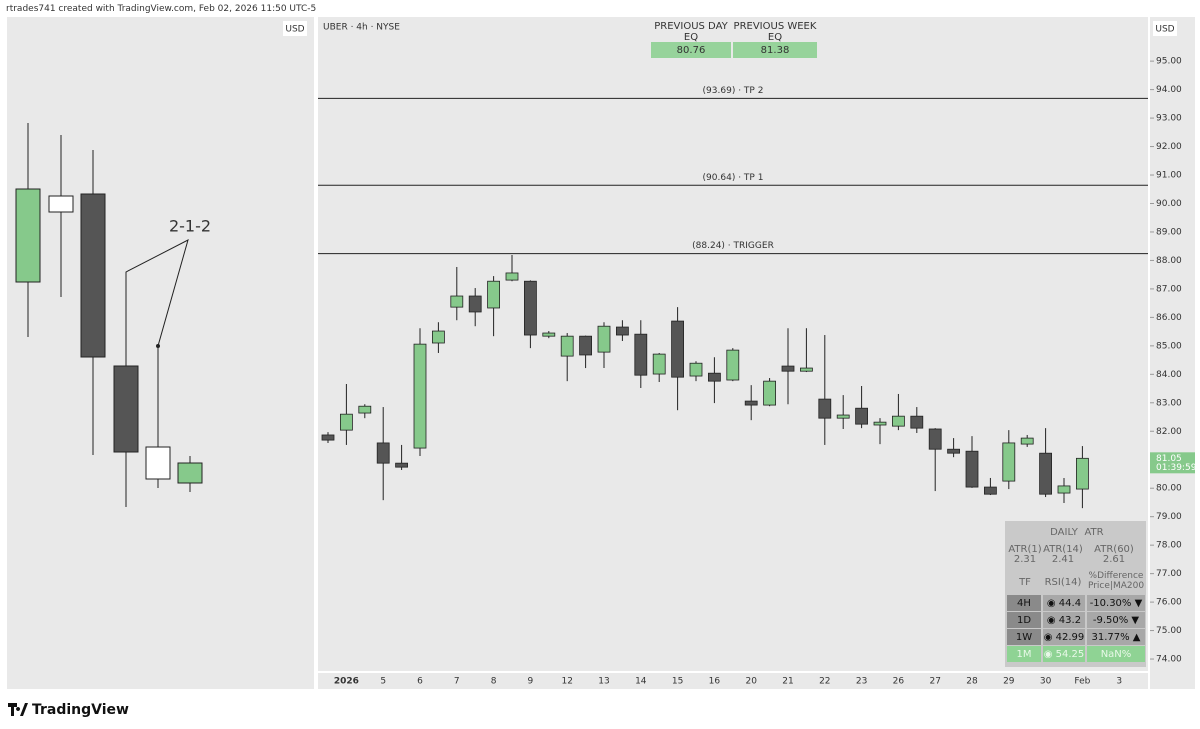 The height and width of the screenshot is (729, 1200). What do you see at coordinates (751, 682) in the screenshot?
I see `x-tick-label: 20` at bounding box center [751, 682].